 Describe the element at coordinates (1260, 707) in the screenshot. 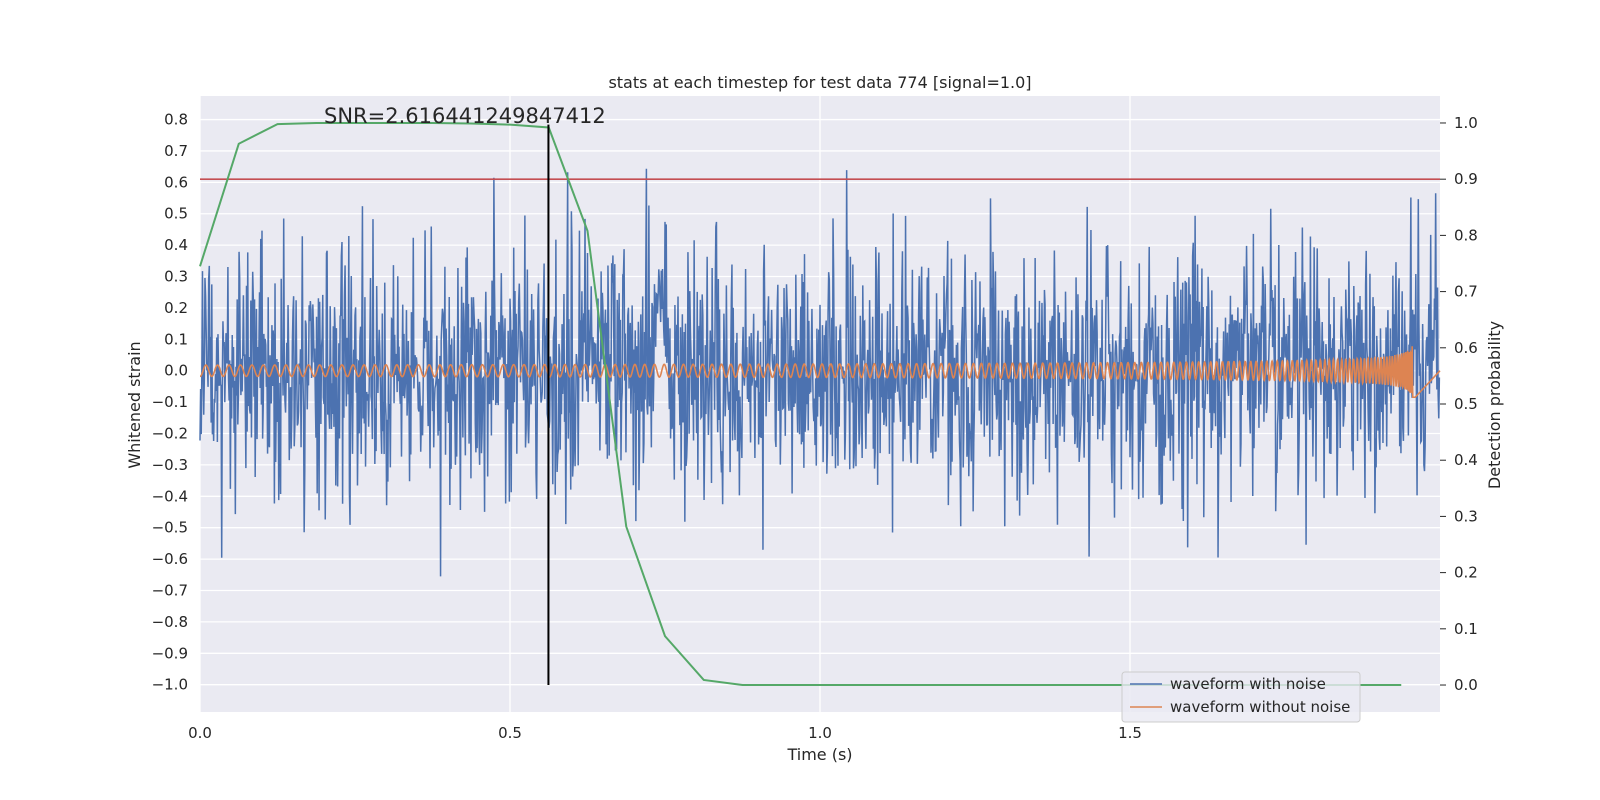

I see `legend-label-clean: waveform without noise` at that location.